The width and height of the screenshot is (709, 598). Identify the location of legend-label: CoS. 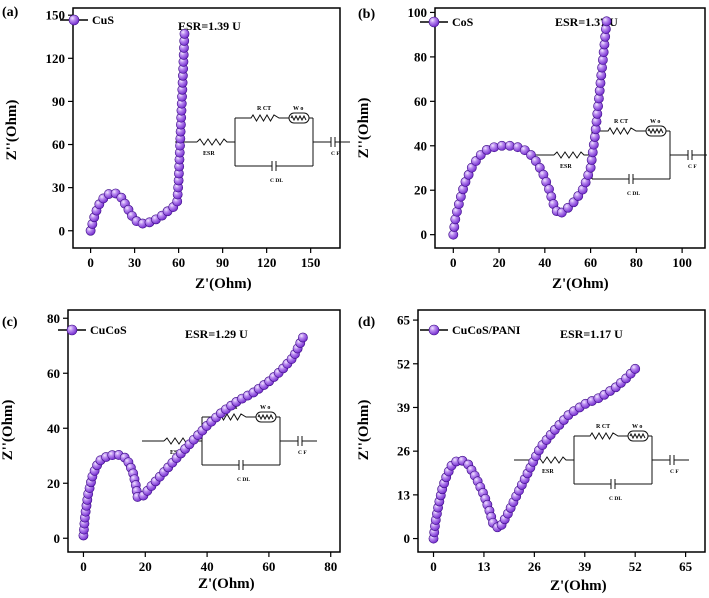
(463, 22).